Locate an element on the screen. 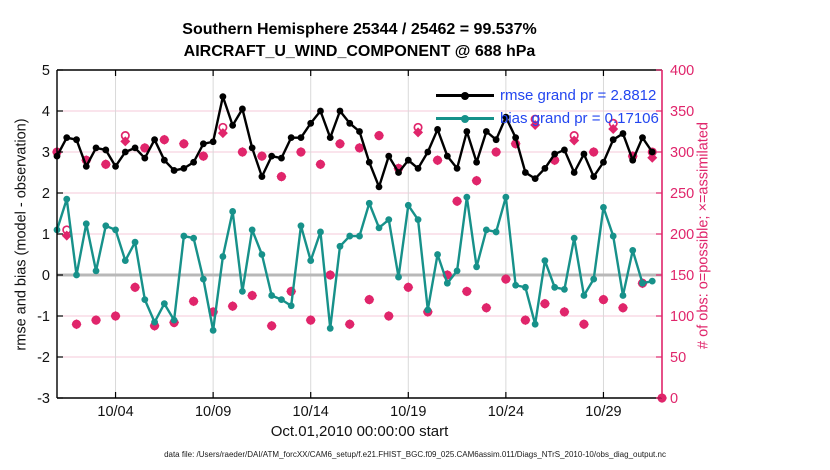 The image size is (830, 470). x-axis-label: Oct.01,2010 00:00:00 start is located at coordinates (359, 431).